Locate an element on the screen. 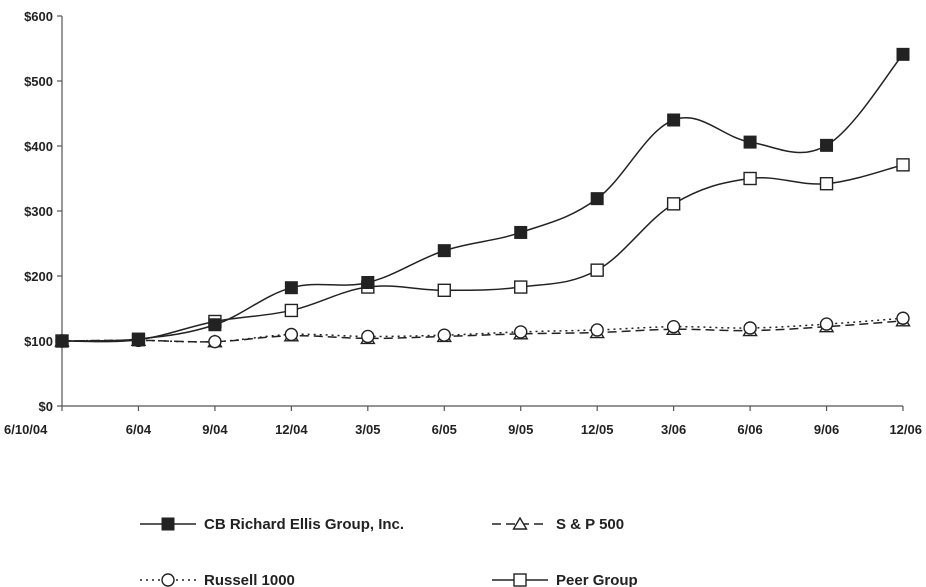  x-tick-label: 12/06 is located at coordinates (905, 429).